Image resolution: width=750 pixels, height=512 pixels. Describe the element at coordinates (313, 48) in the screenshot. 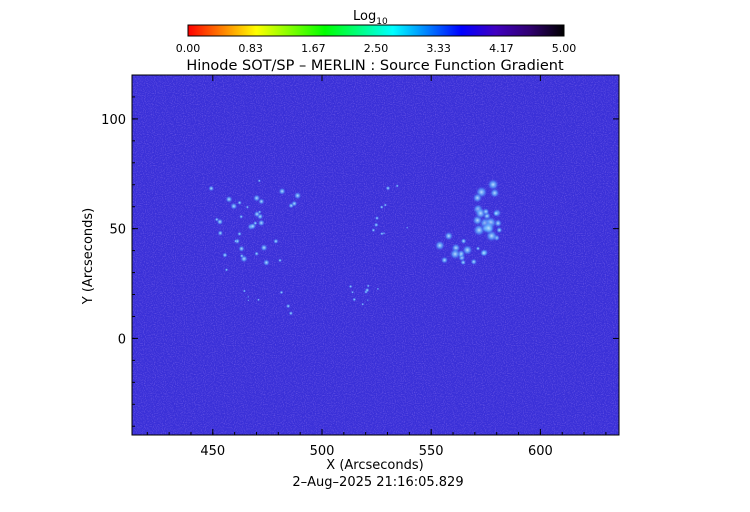

I see `colorbar-tick-label: 1.67` at that location.